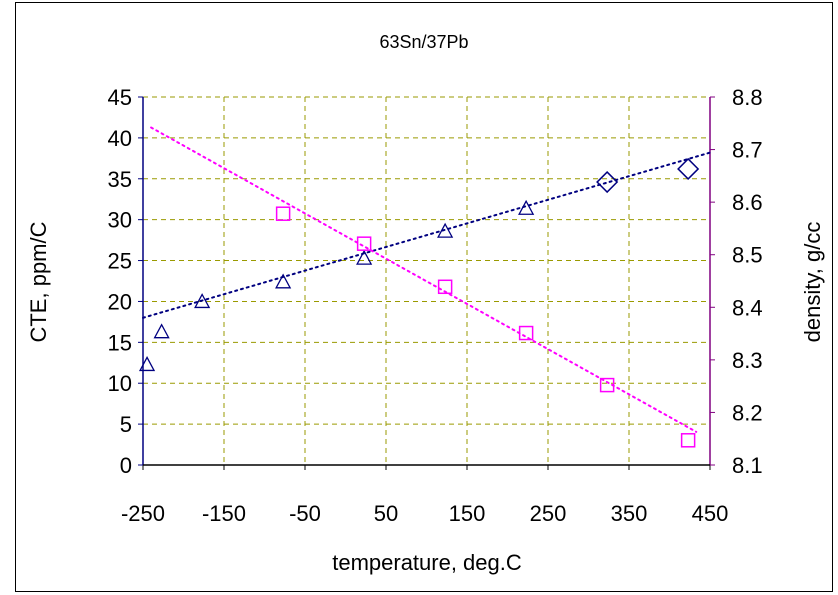  Describe the element at coordinates (710, 513) in the screenshot. I see `x-tick-label: 450` at that location.